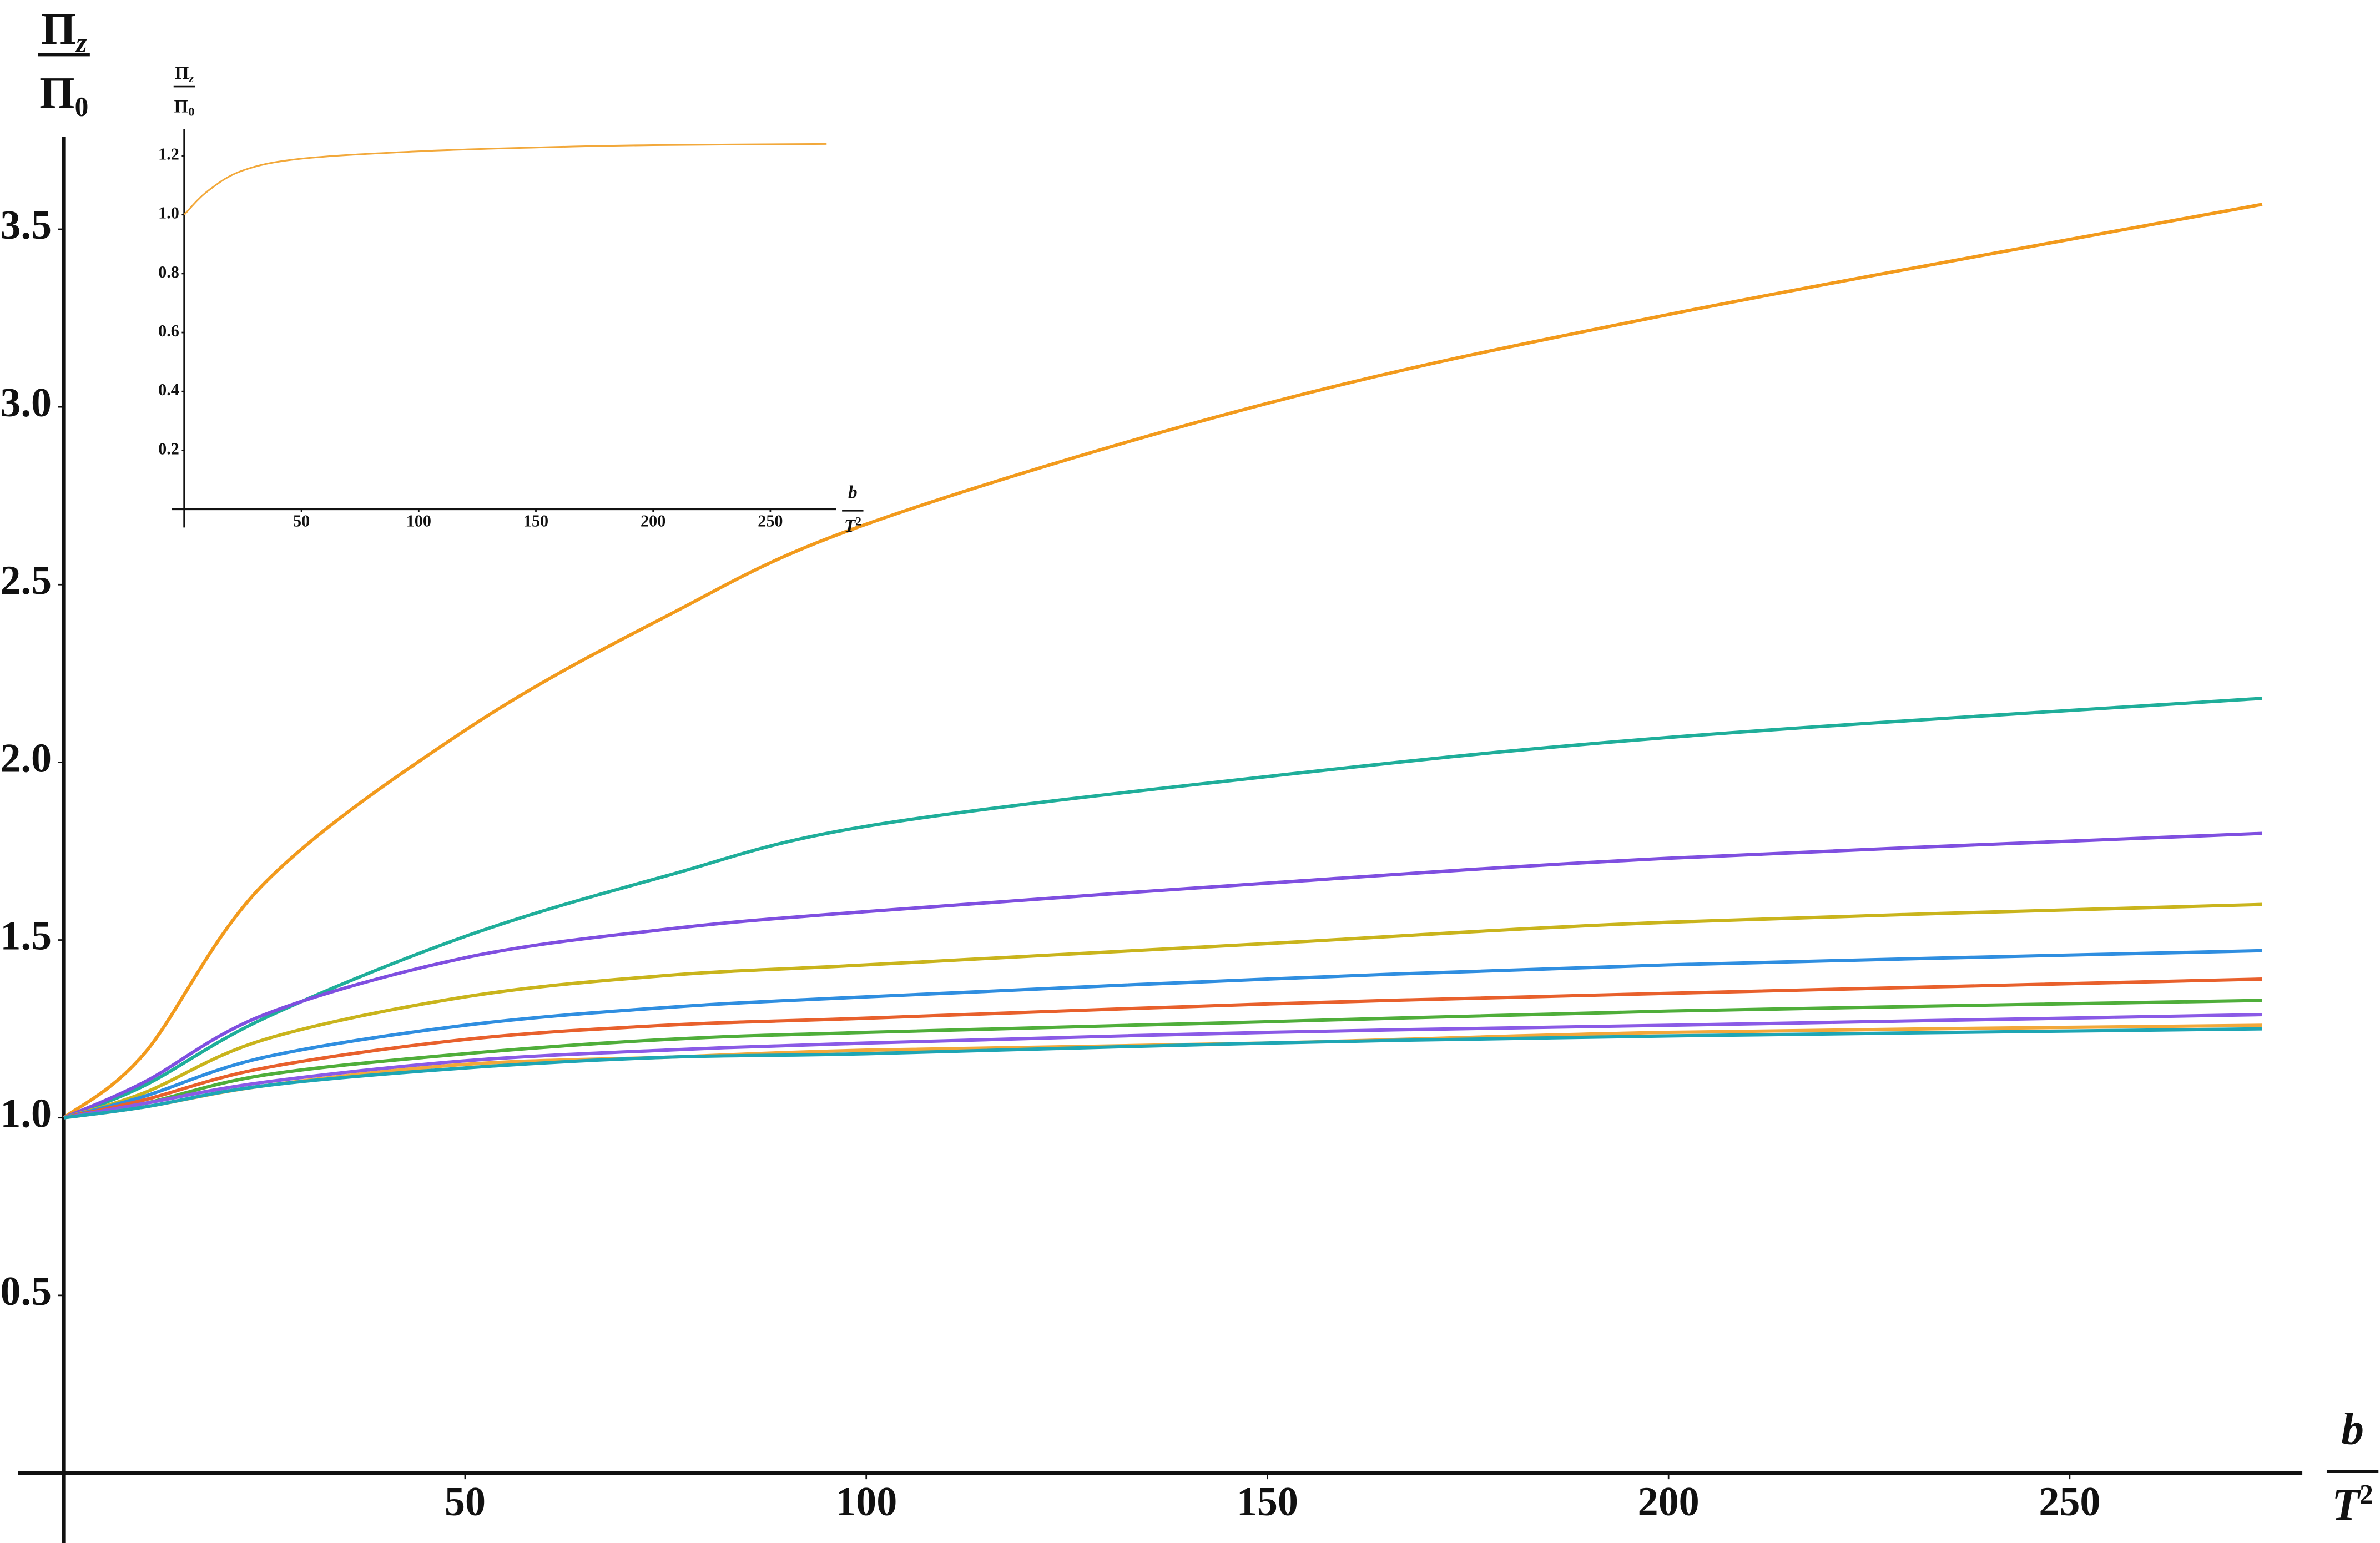 The width and height of the screenshot is (2380, 1543). Describe the element at coordinates (168, 272) in the screenshot. I see `y-tick-label: 0.8` at that location.